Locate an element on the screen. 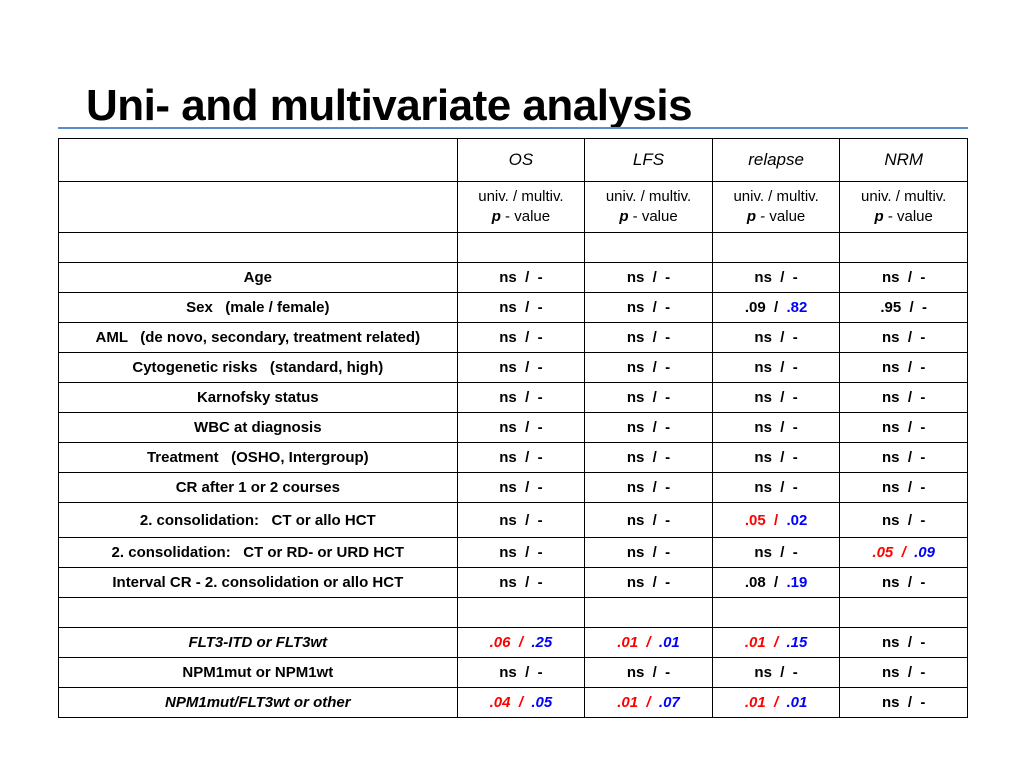 The width and height of the screenshot is (1024, 768). table-row: Age ns / - ns / - ns / - ns / - is located at coordinates (513, 277).